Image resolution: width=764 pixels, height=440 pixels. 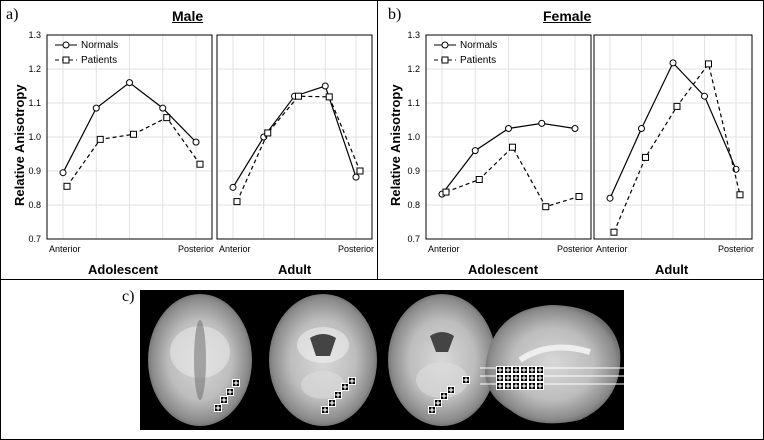 What do you see at coordinates (567, 16) in the screenshot?
I see `panel-b-title: Female` at bounding box center [567, 16].